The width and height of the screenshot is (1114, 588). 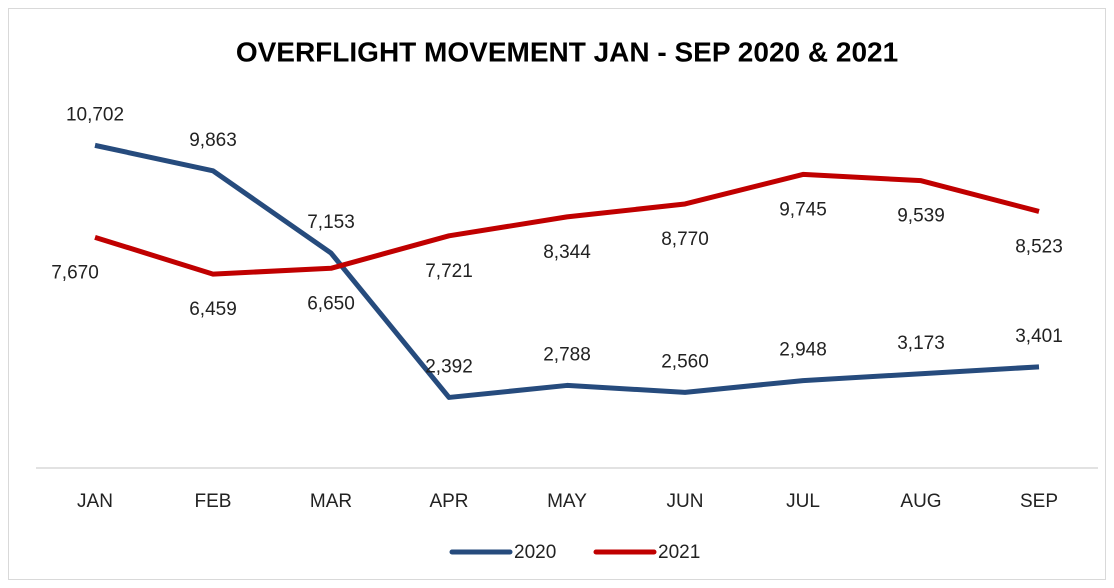 I want to click on x-tick-label: JUN, so click(x=685, y=501).